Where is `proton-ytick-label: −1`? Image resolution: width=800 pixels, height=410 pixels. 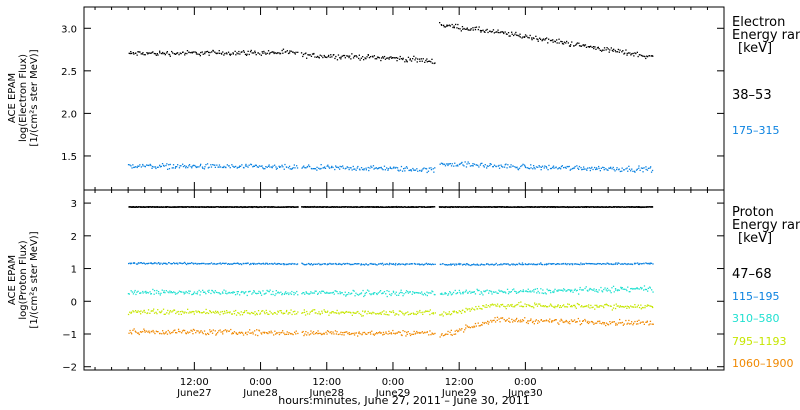 proton-ytick-label: −1 is located at coordinates (69, 335).